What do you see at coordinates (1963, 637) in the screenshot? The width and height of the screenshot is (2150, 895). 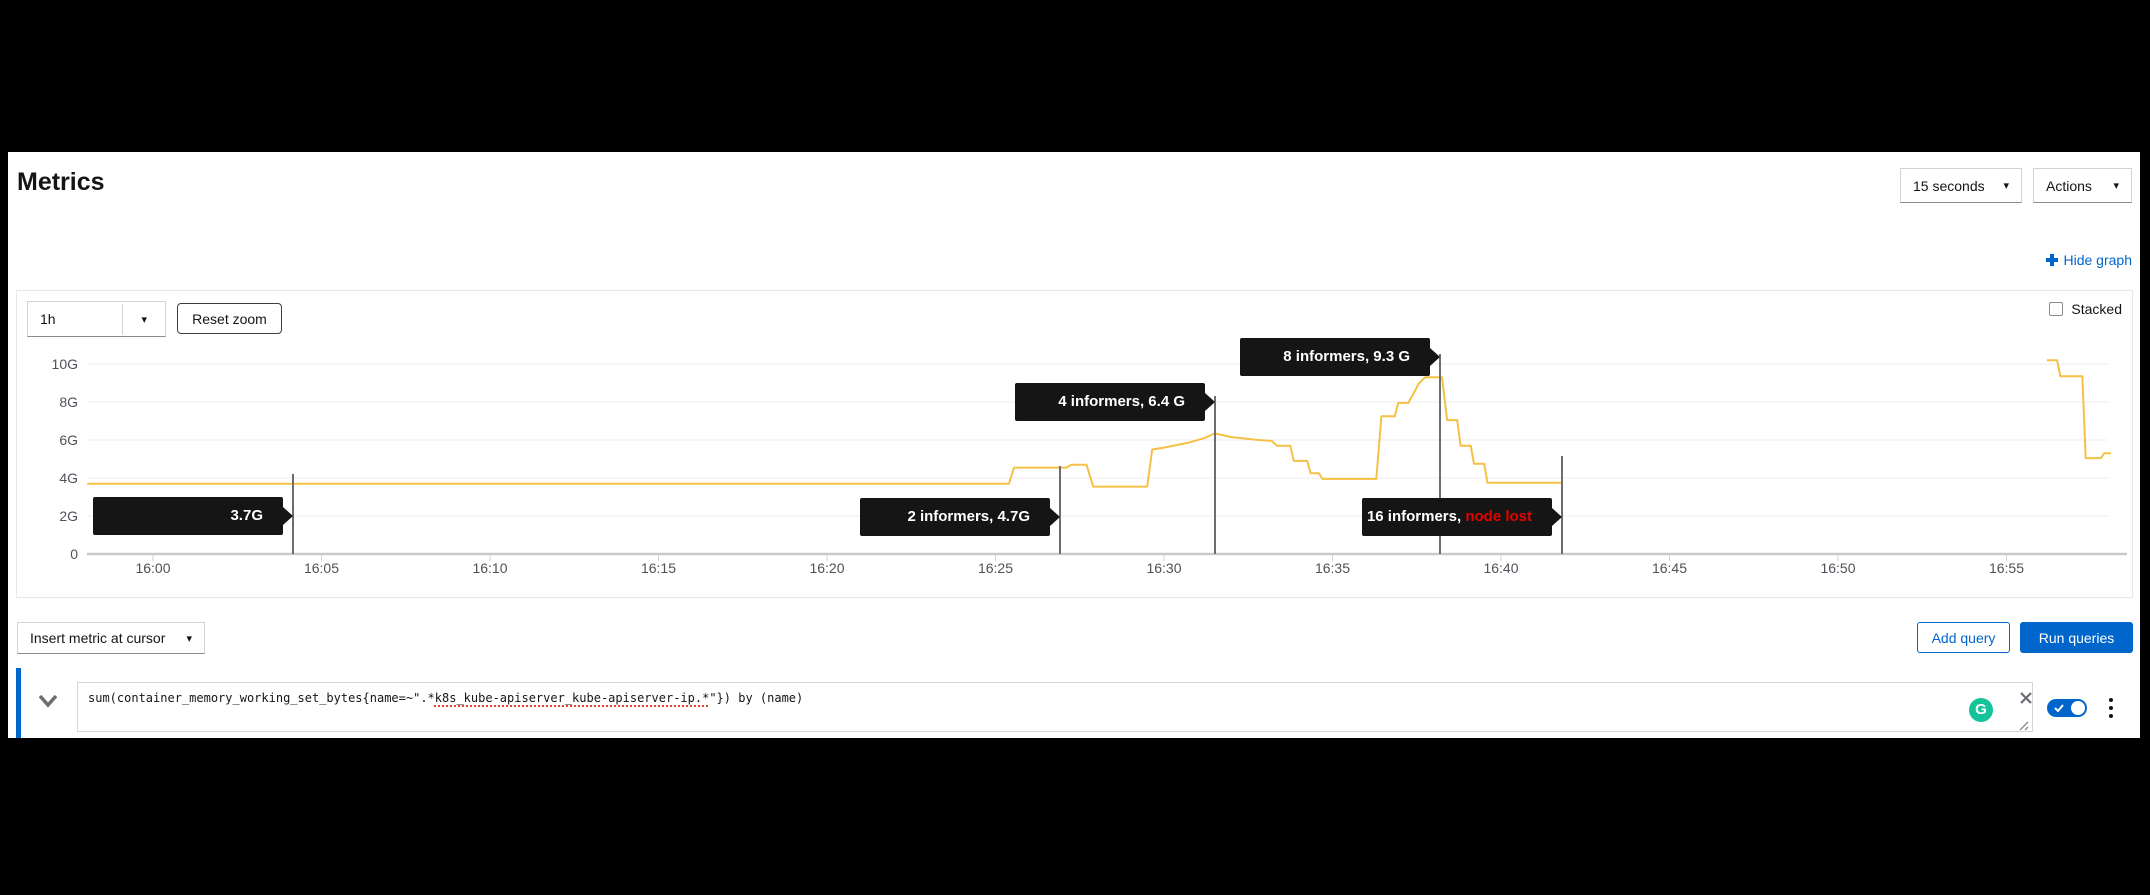 I see `add-query-button: Add query` at bounding box center [1963, 637].